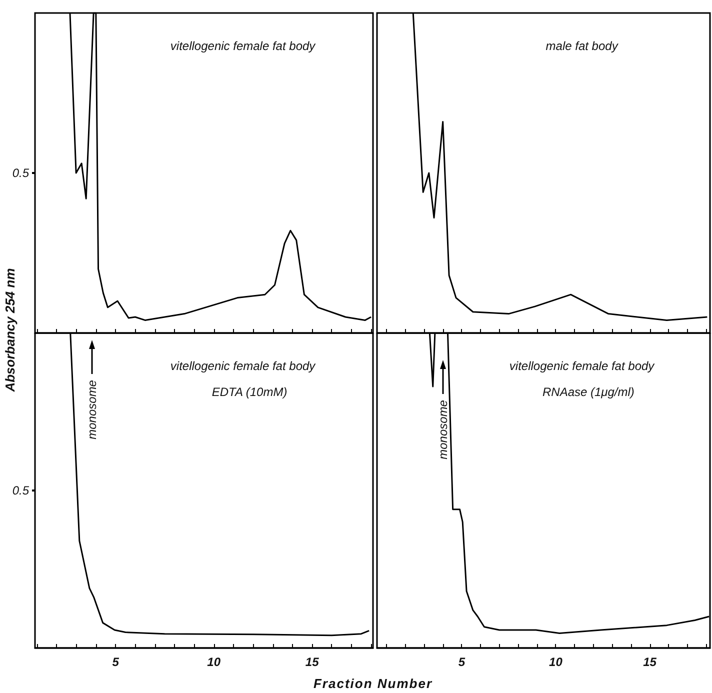 Image resolution: width=712 pixels, height=693 pixels. I want to click on text: male fat body, so click(582, 46).